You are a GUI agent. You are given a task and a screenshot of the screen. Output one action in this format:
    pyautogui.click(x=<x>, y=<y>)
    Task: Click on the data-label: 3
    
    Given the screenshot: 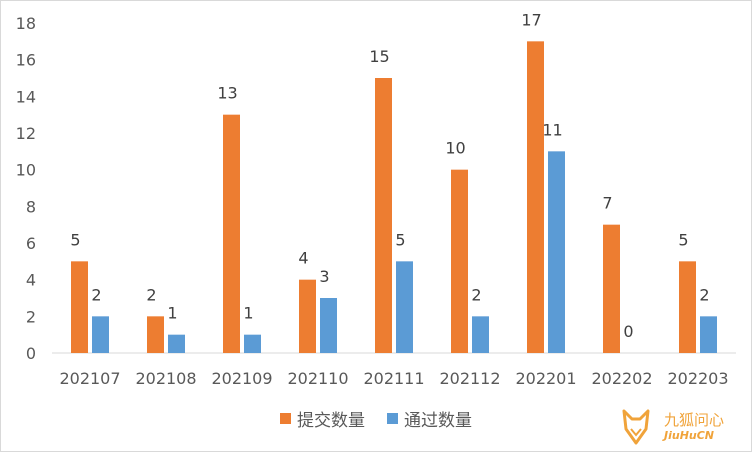 What is the action you would take?
    pyautogui.click(x=324, y=276)
    